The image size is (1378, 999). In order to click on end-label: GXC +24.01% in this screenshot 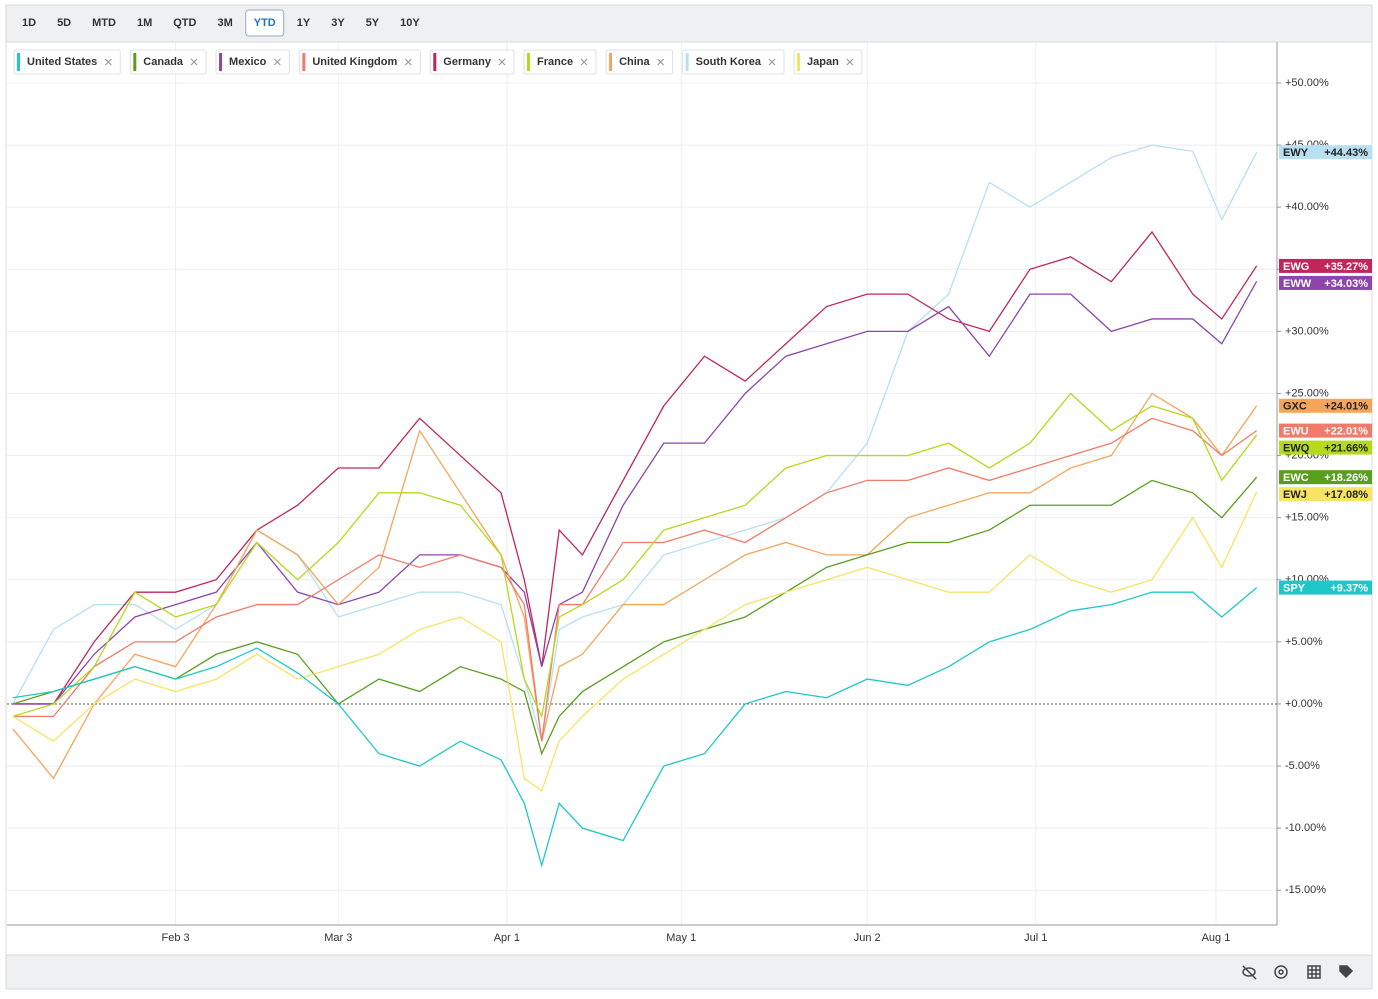, I will do `click(1325, 405)`.